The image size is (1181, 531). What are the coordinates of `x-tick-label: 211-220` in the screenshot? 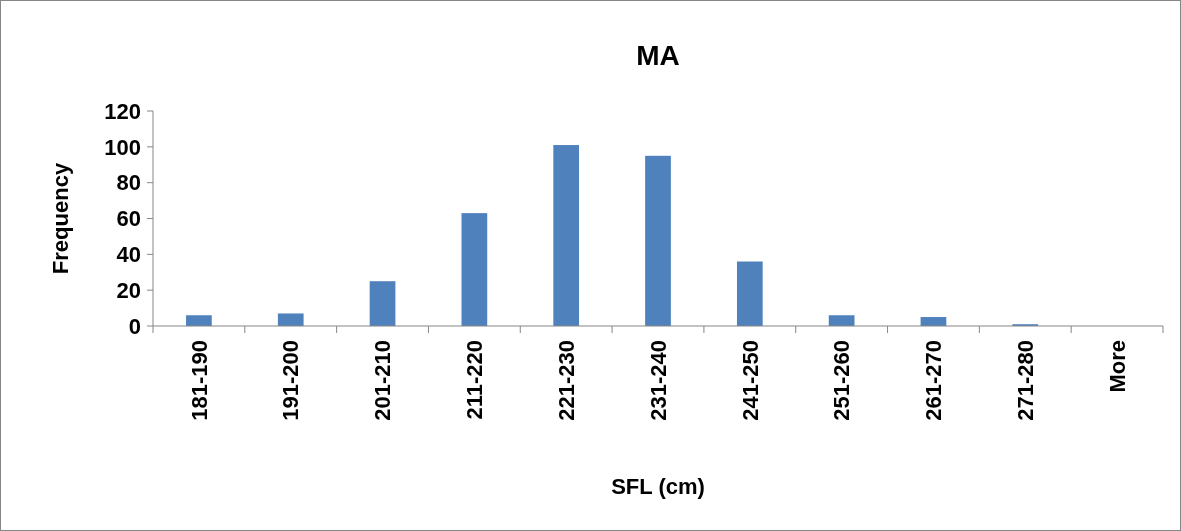 It's located at (475, 380).